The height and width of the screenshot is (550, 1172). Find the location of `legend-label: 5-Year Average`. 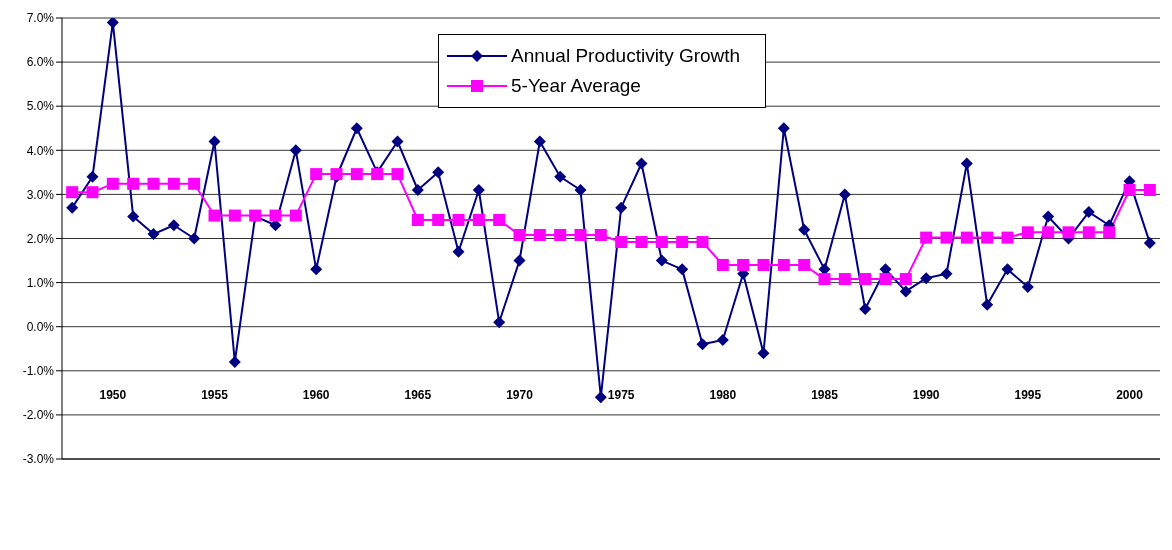

legend-label: 5-Year Average is located at coordinates (576, 86).